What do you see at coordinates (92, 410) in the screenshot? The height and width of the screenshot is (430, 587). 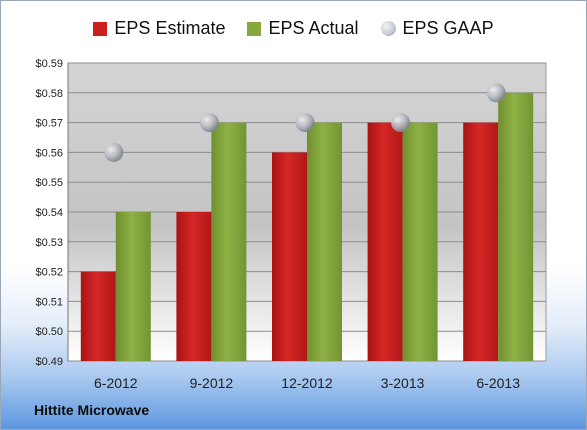 I see `company-name: Hittite Microwave` at bounding box center [92, 410].